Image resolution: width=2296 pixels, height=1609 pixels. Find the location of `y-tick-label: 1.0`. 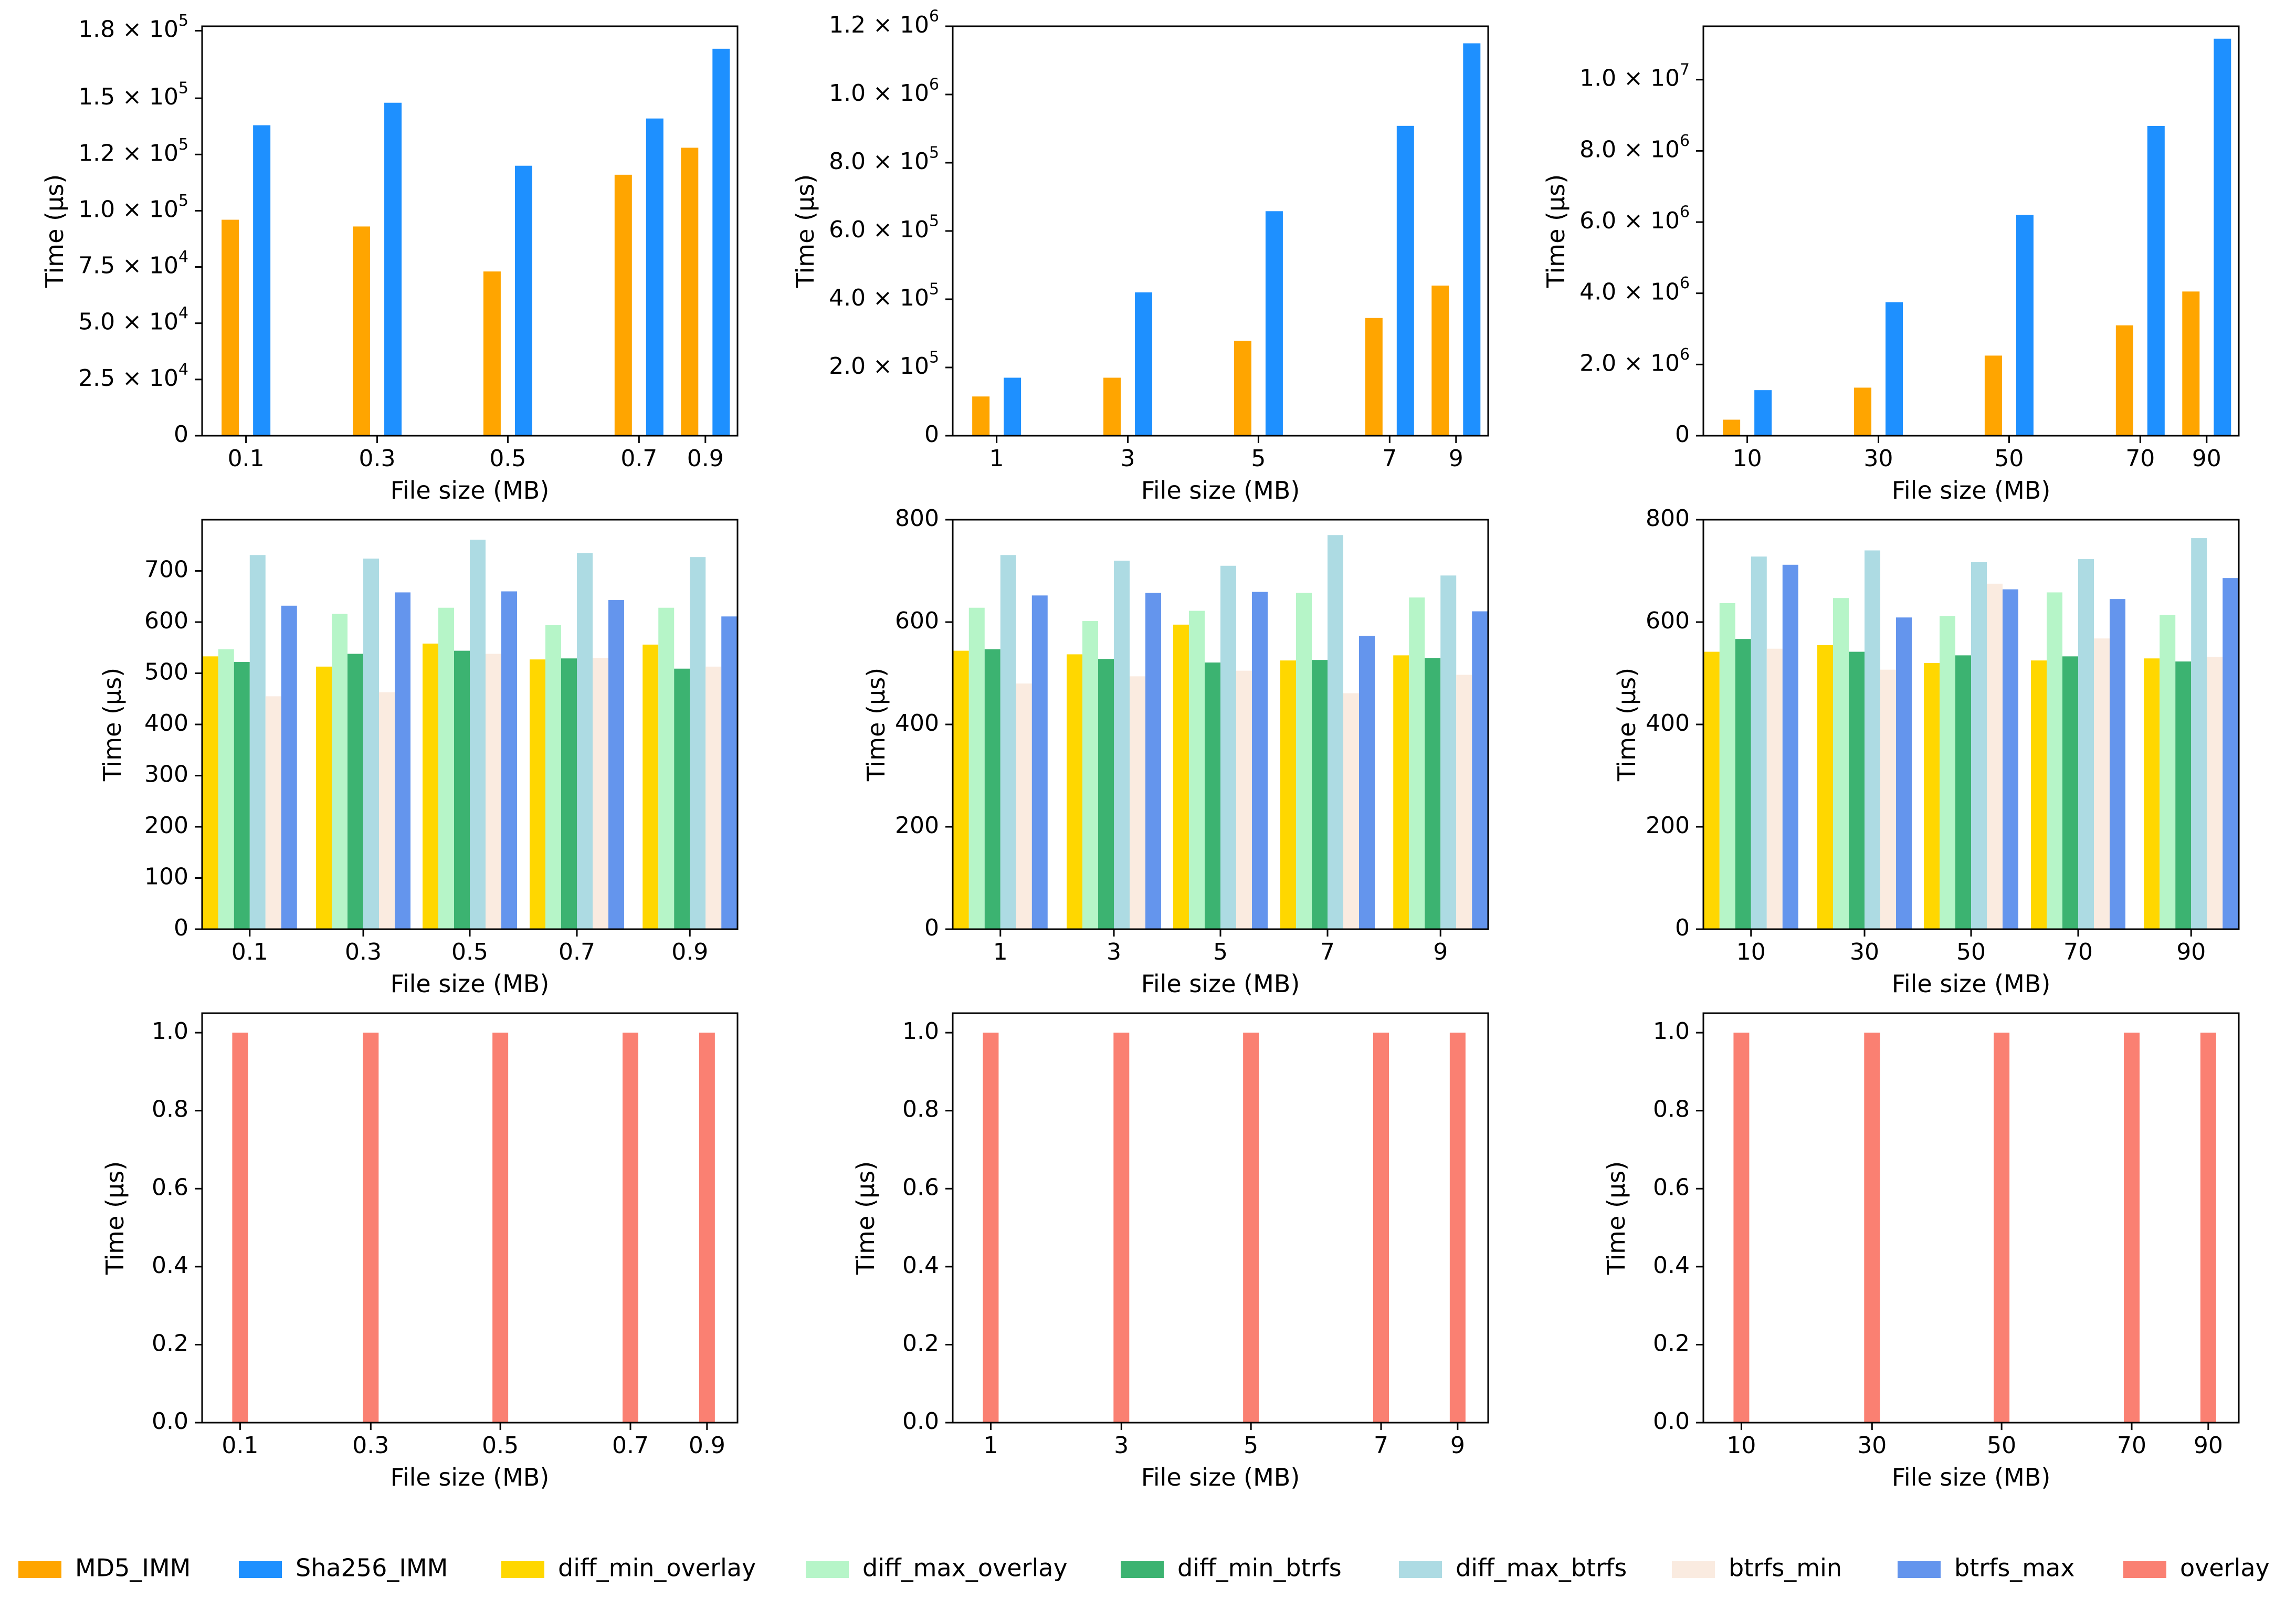

y-tick-label: 1.0 is located at coordinates (920, 1031).